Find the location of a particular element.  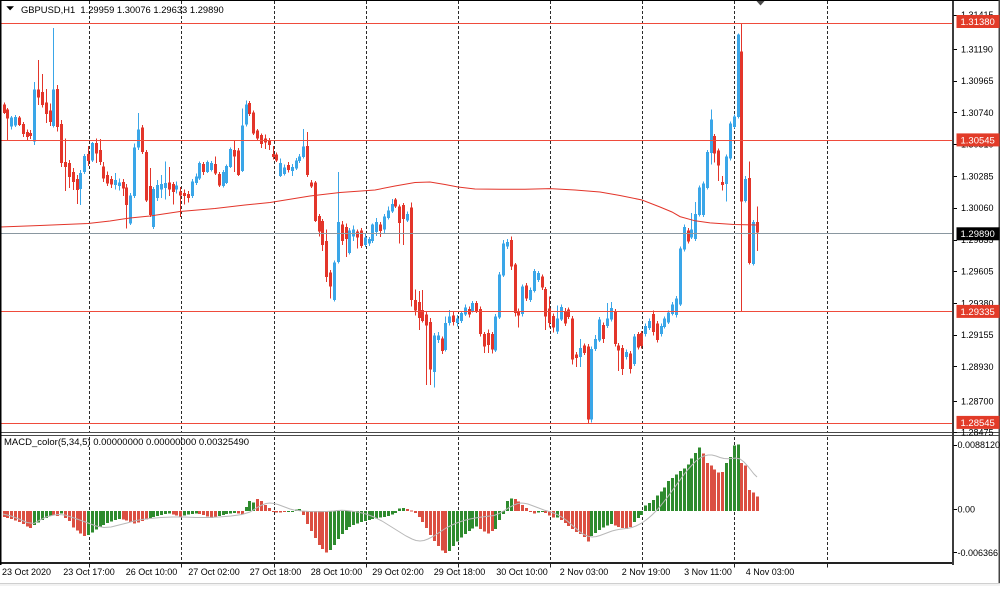

svg-text: 27 Oct 18:00 is located at coordinates (276, 572).